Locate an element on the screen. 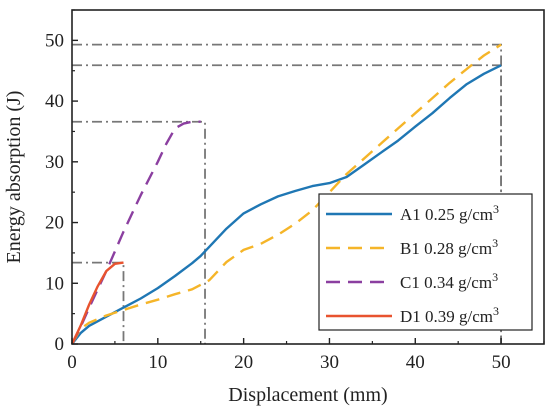 The width and height of the screenshot is (550, 417). y-tick-label-40: 40 is located at coordinates (54, 101).